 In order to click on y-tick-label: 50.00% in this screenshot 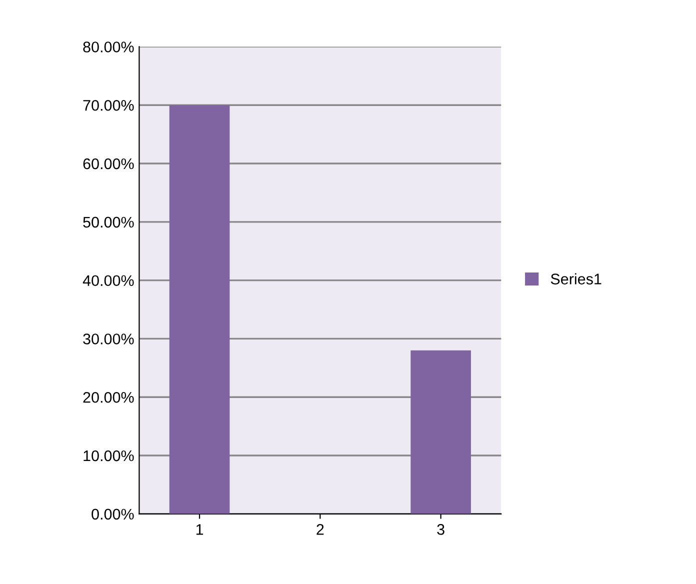, I will do `click(108, 222)`.